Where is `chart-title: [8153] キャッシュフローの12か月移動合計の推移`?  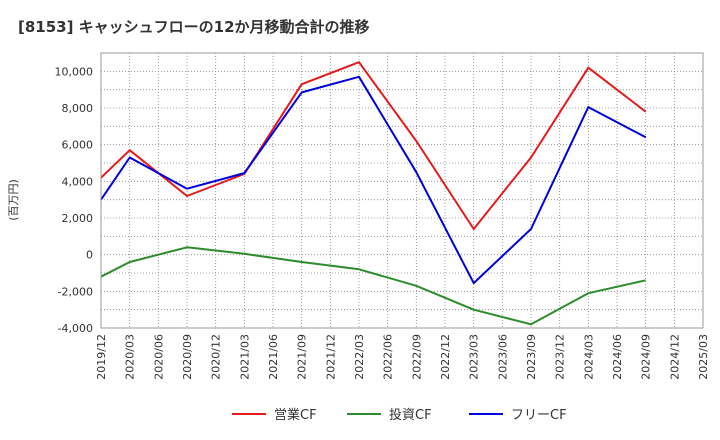 chart-title: [8153] キャッシュフローの12か月移動合計の推移 is located at coordinates (194, 27).